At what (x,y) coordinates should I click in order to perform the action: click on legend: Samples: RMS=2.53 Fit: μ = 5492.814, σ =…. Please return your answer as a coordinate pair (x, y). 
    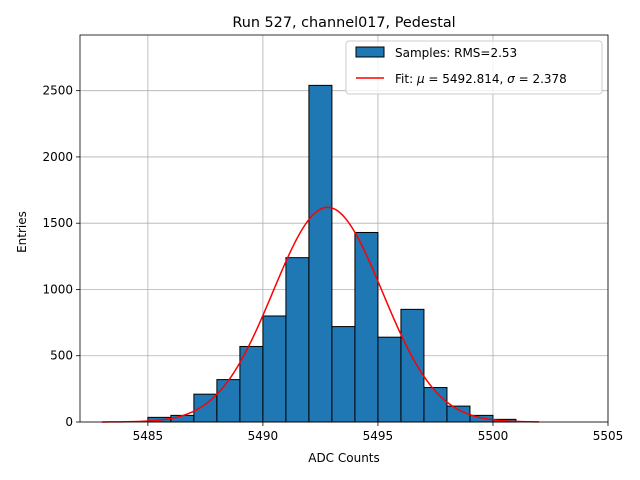
    Looking at the image, I should click on (474, 67).